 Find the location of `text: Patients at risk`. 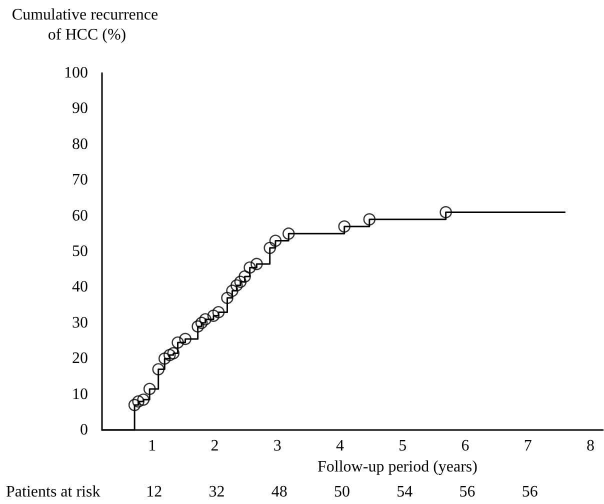

text: Patients at risk is located at coordinates (53, 492).